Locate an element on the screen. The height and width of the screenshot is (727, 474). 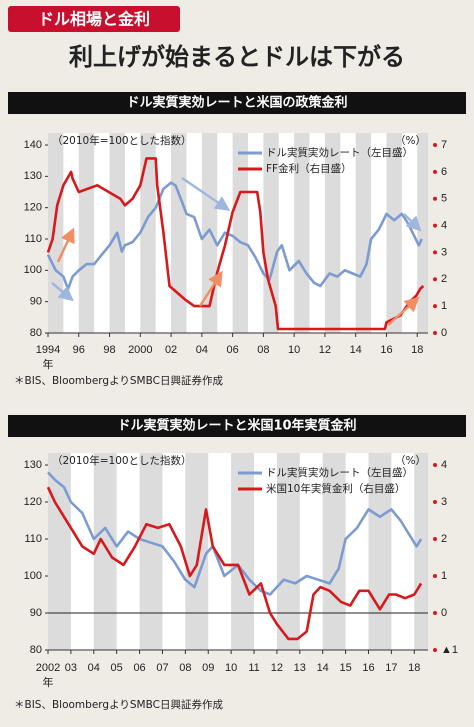
main-title: 利上げが始まるとドルは下がる is located at coordinates (237, 57).